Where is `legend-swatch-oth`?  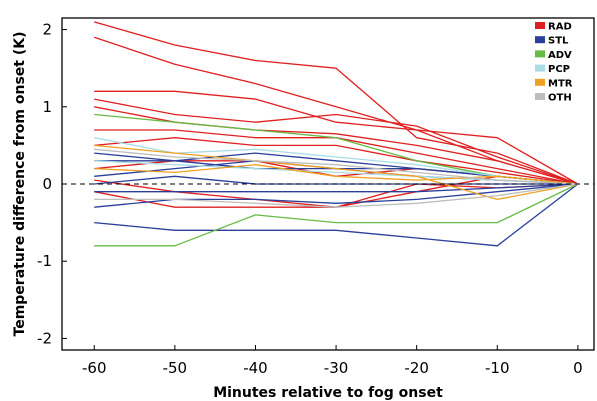 legend-swatch-oth is located at coordinates (540, 96).